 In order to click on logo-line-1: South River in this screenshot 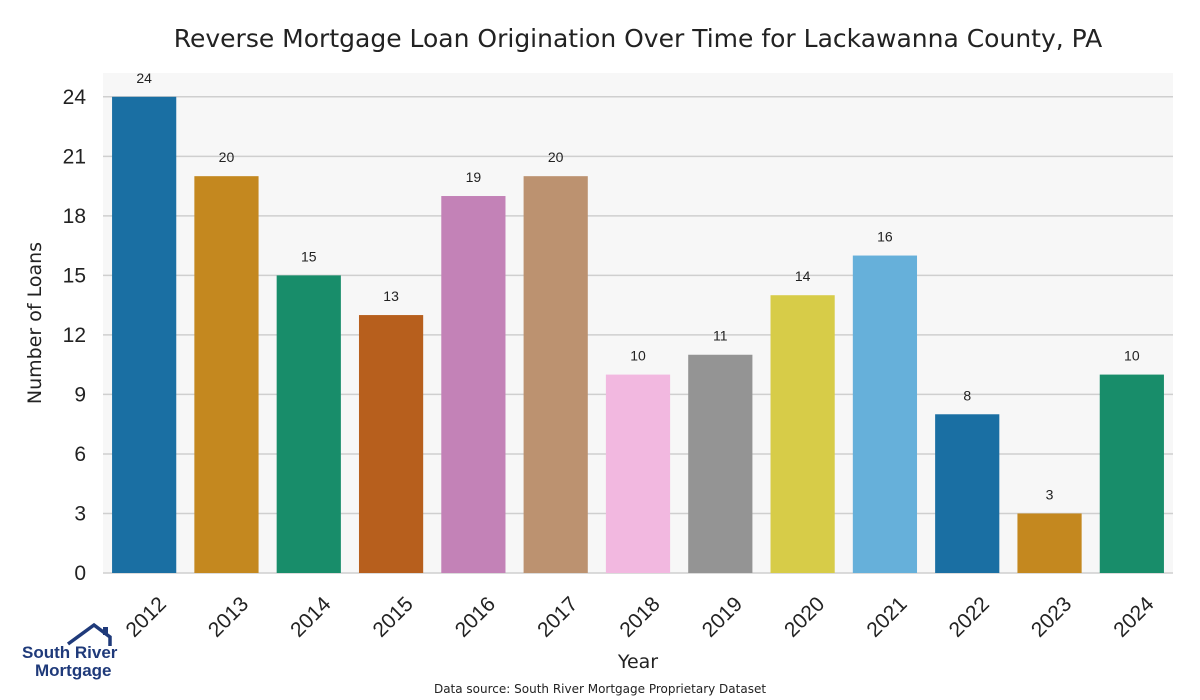, I will do `click(70, 652)`.